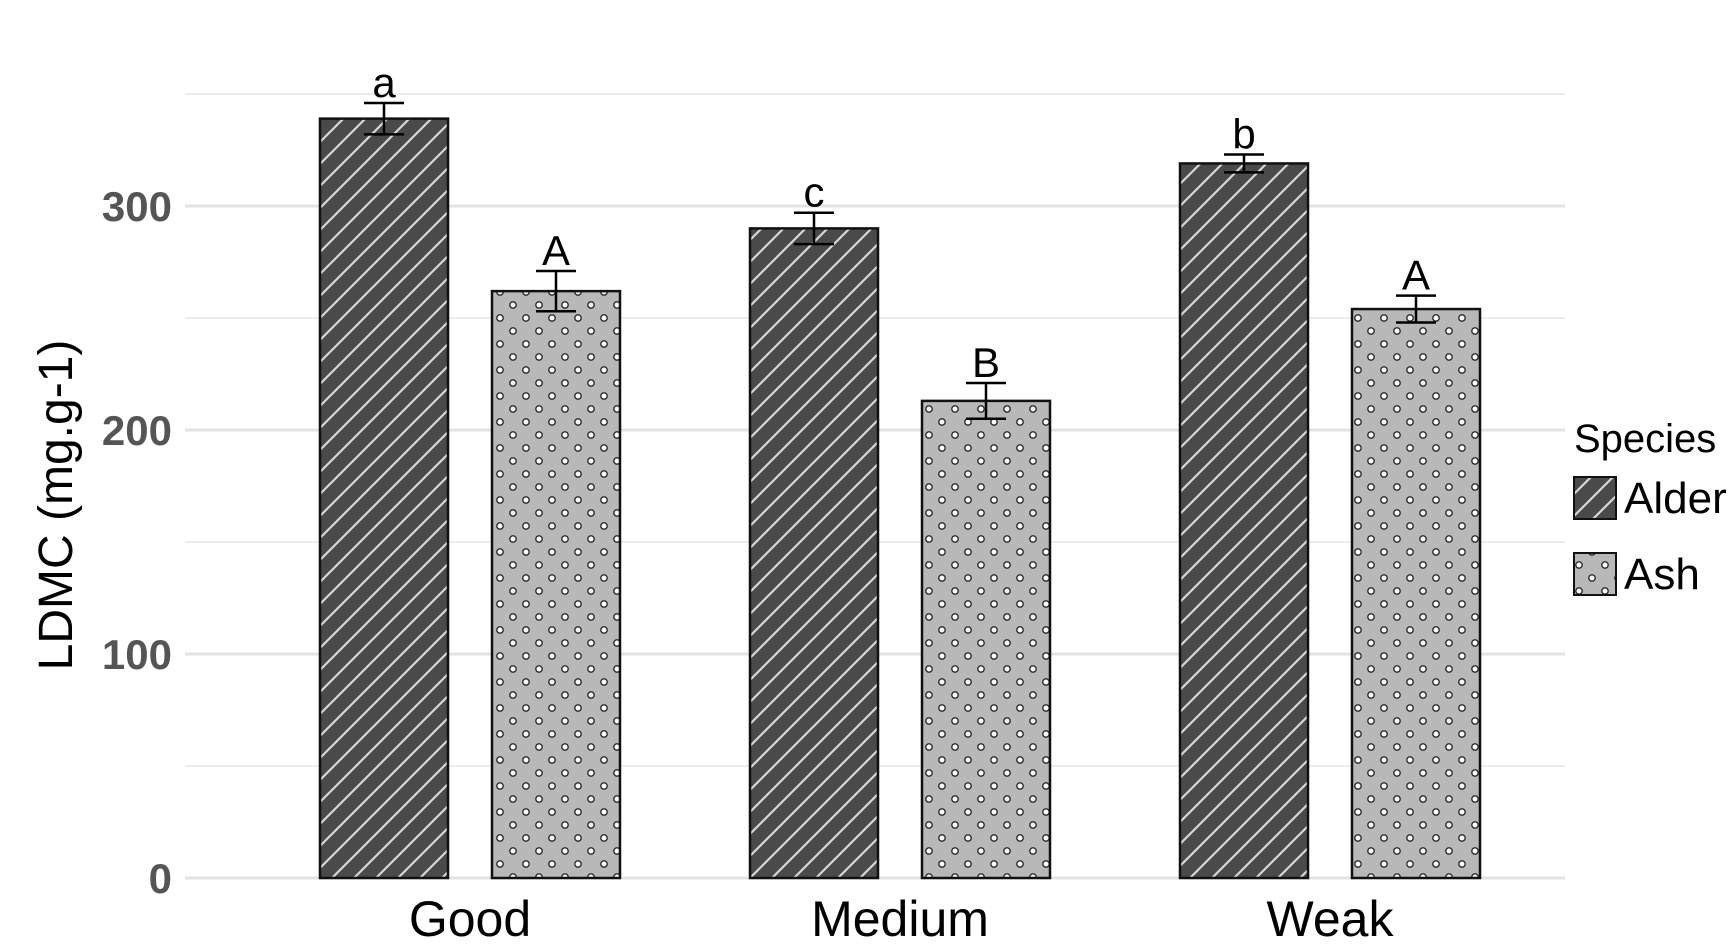 The width and height of the screenshot is (1733, 948). Describe the element at coordinates (1595, 574) in the screenshot. I see `legend-key-ash` at that location.